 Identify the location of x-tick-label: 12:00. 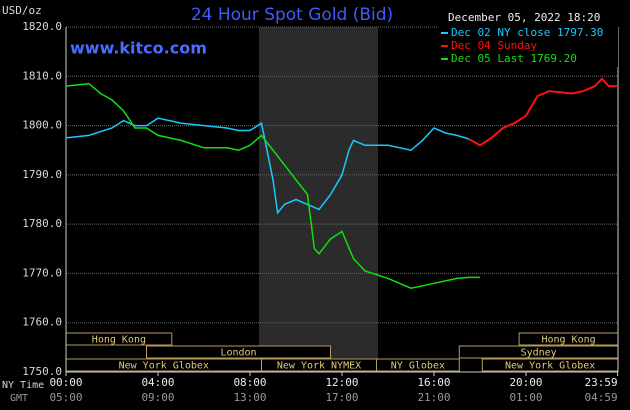
(341, 382).